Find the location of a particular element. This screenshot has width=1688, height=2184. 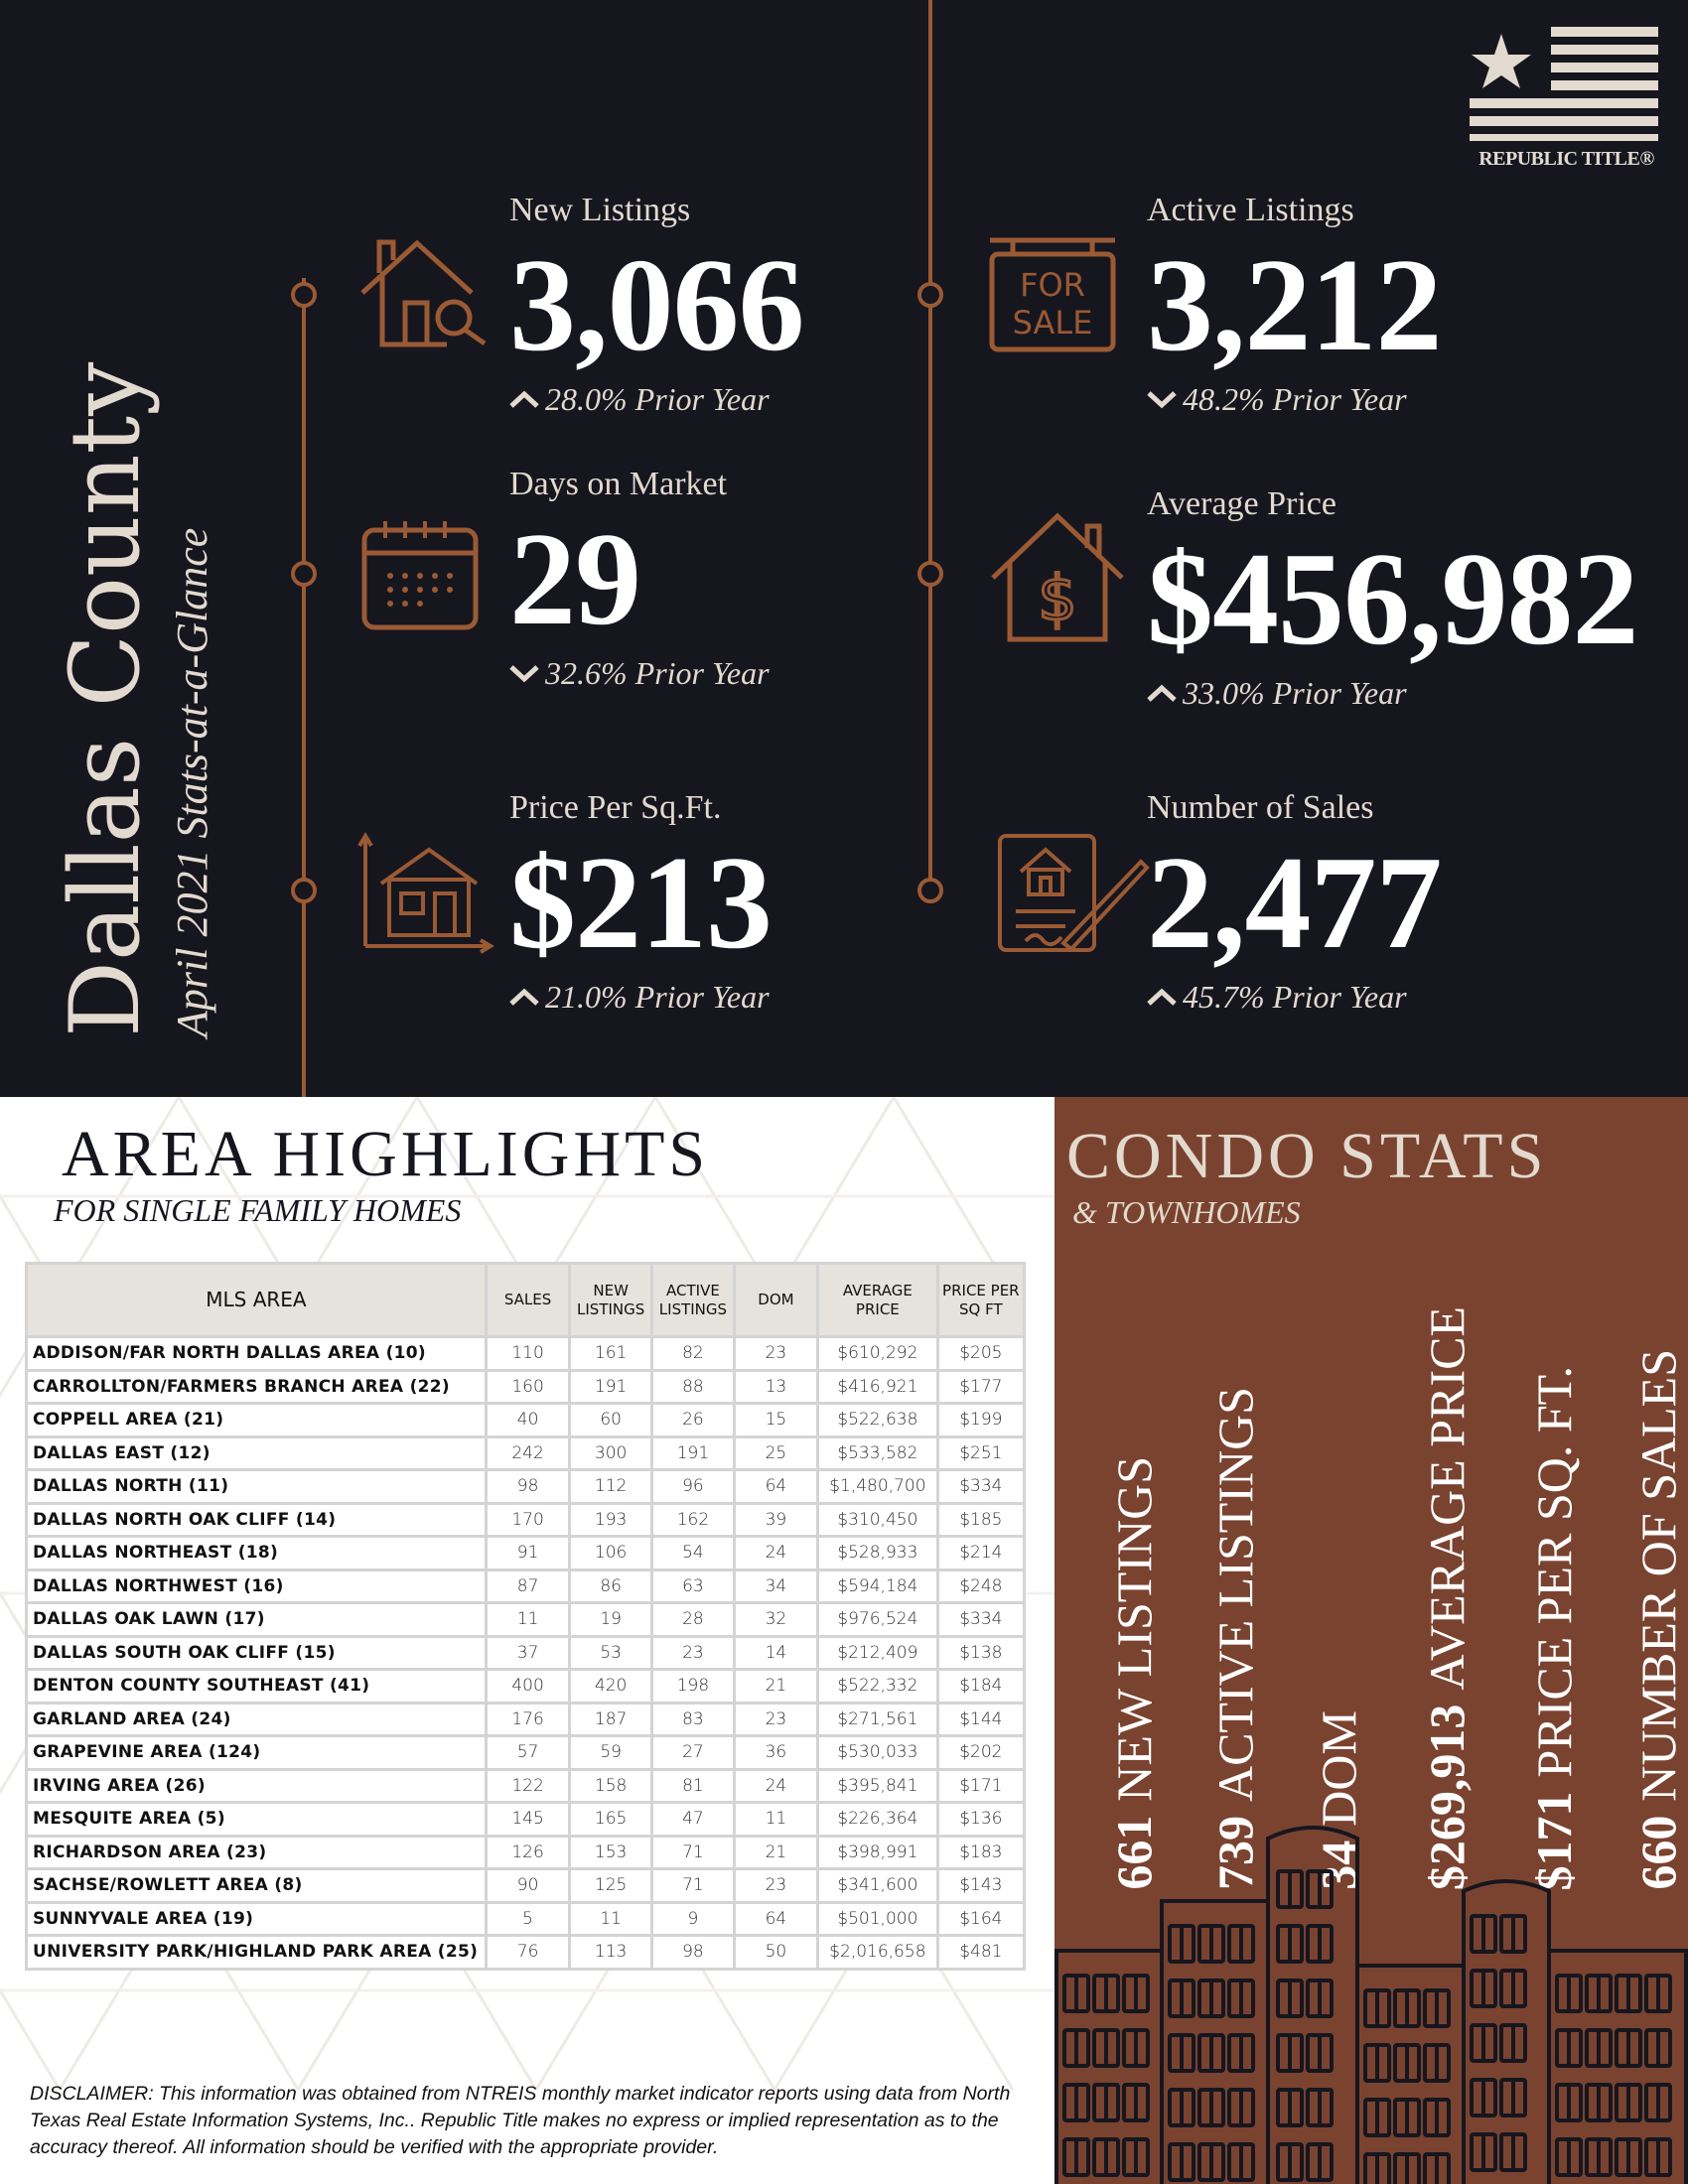

area-highlights-subtitle: FOR SINGLE FAMILY HOMES is located at coordinates (258, 1210).